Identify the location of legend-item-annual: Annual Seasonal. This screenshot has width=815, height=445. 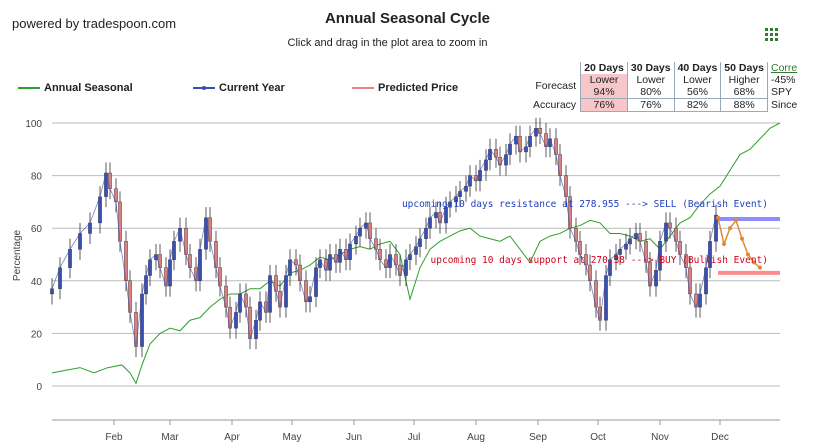
(75, 88).